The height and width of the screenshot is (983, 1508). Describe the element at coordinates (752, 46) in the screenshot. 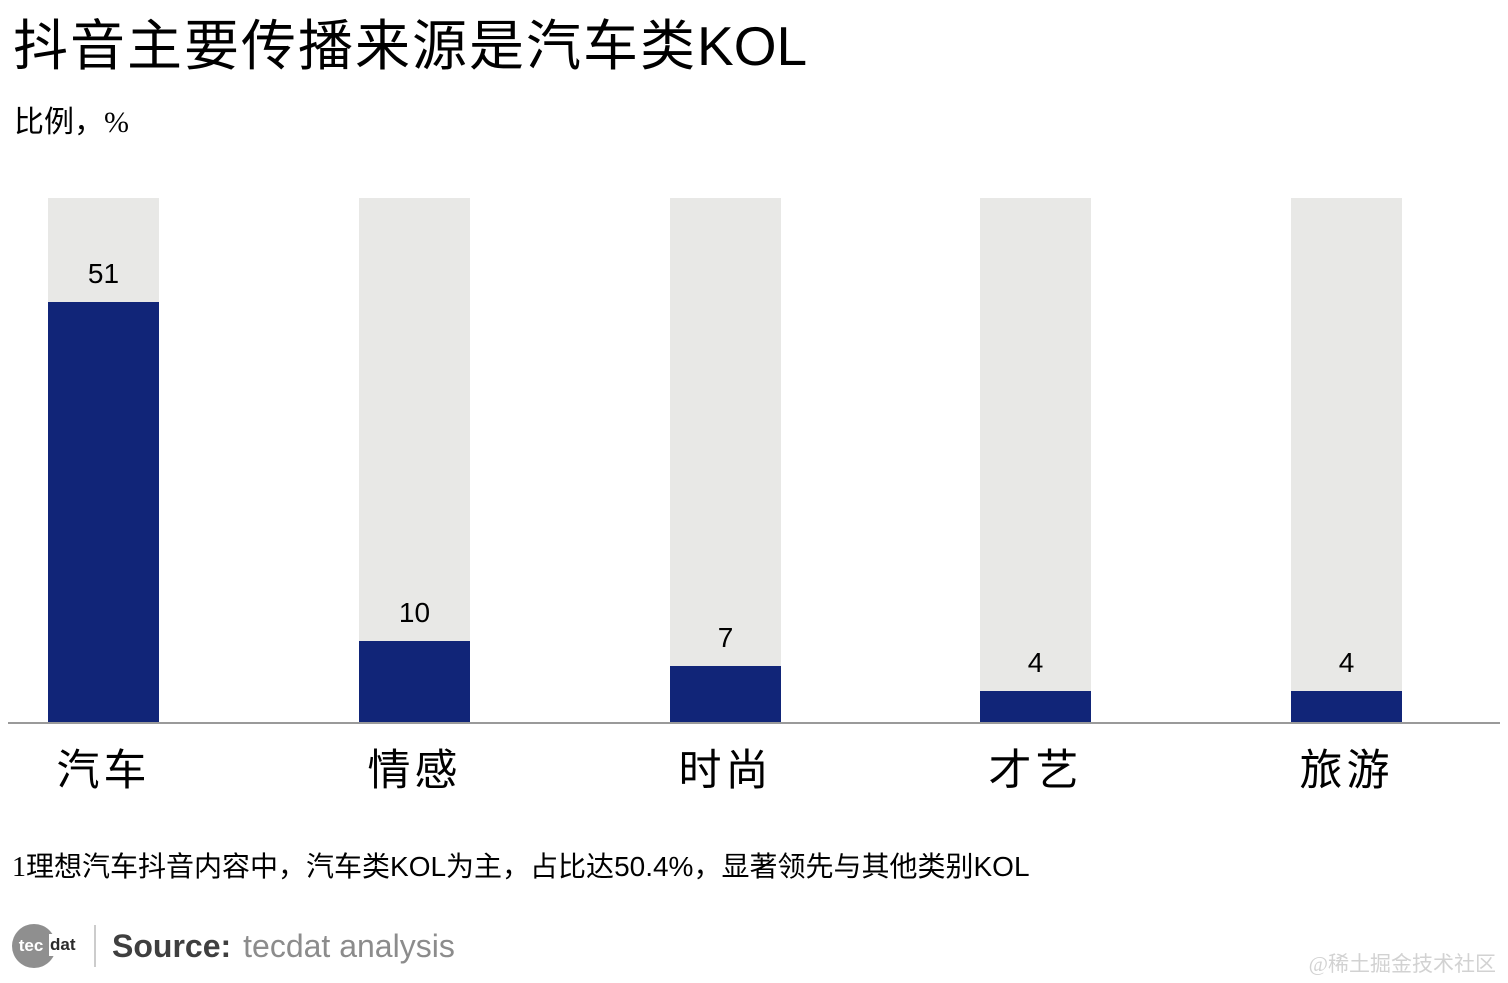

I see `page-title-en: KOL` at that location.